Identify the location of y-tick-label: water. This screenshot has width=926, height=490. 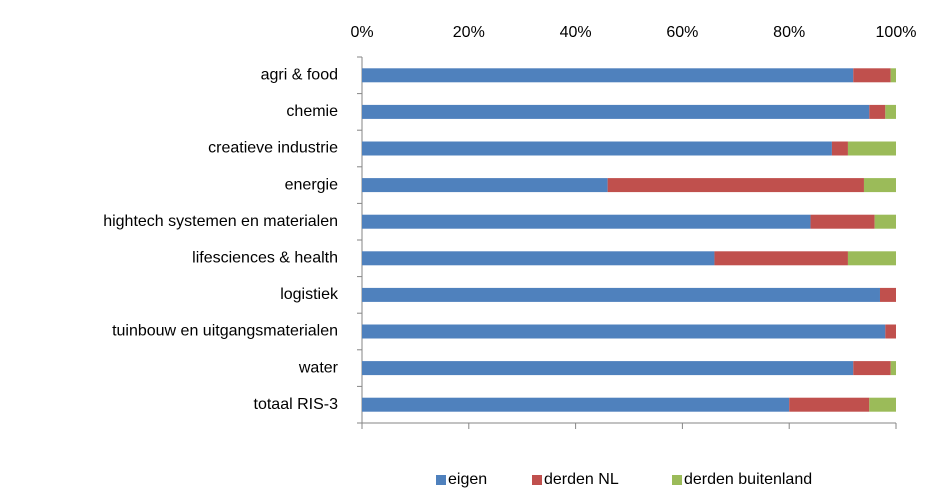
(318, 367).